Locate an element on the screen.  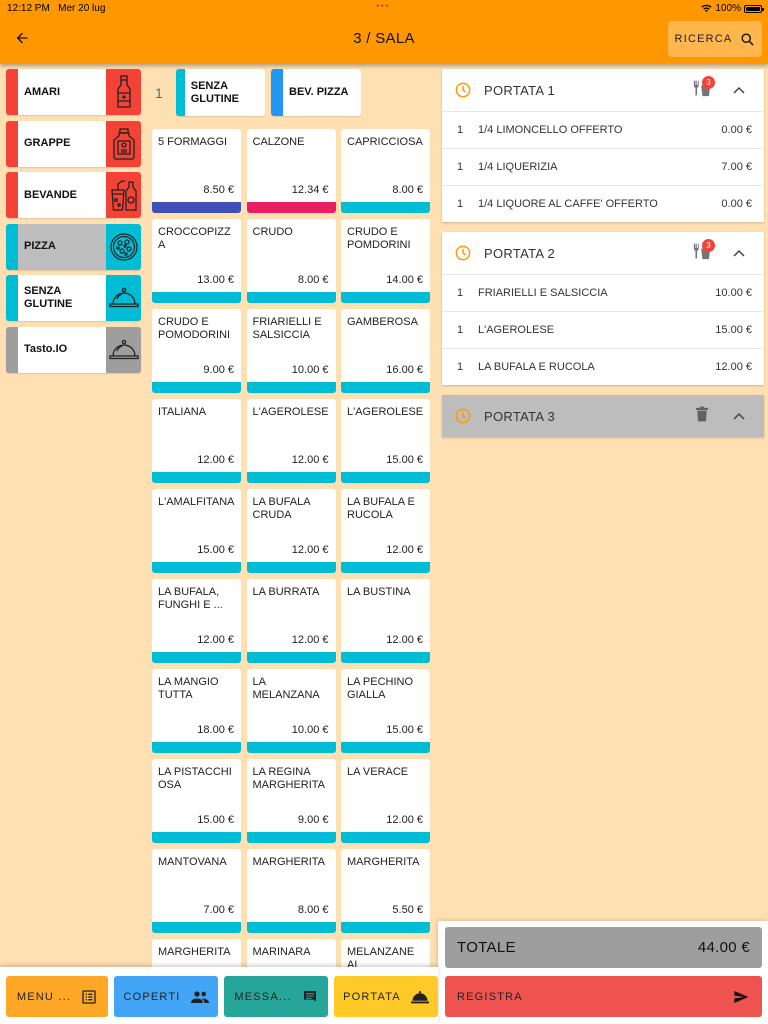
product-card: ITALIANA 12.00 € is located at coordinates (196, 441).